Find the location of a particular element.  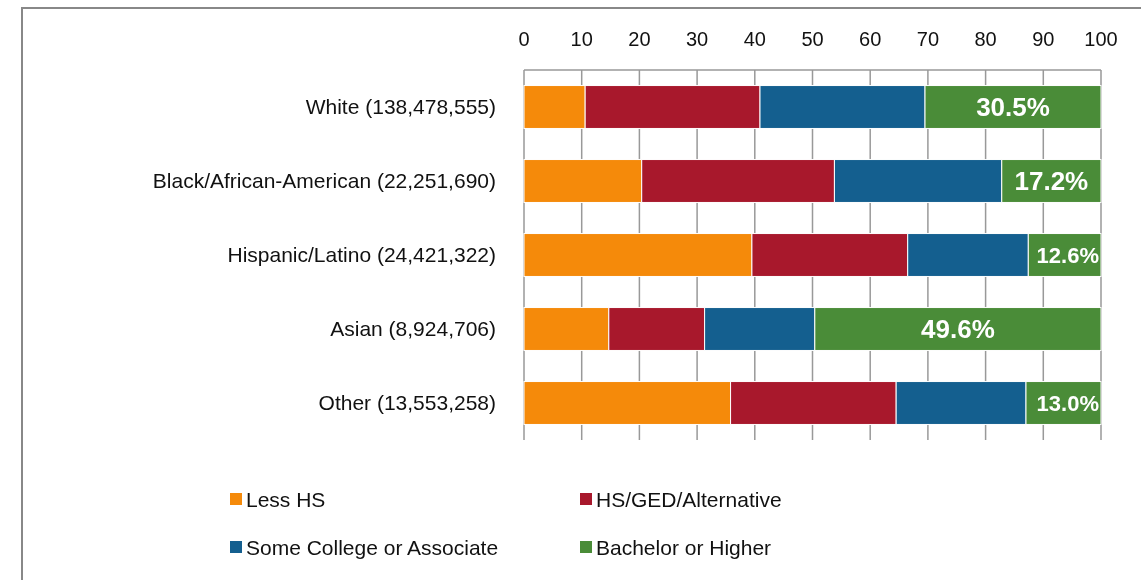

legend-label: Bachelor or Higher is located at coordinates (684, 548).